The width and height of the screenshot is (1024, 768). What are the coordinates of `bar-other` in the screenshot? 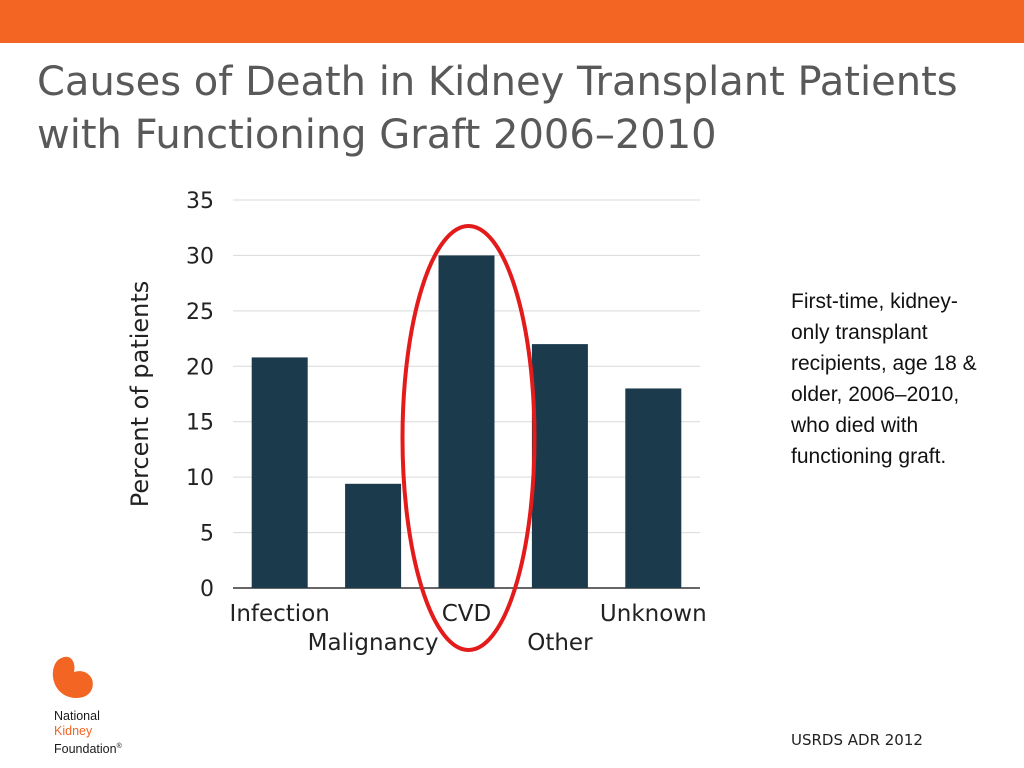 It's located at (559, 466).